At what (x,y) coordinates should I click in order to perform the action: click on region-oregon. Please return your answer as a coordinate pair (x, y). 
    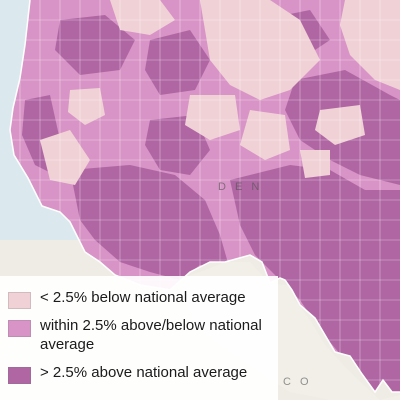
    Looking at the image, I should click on (86, 106).